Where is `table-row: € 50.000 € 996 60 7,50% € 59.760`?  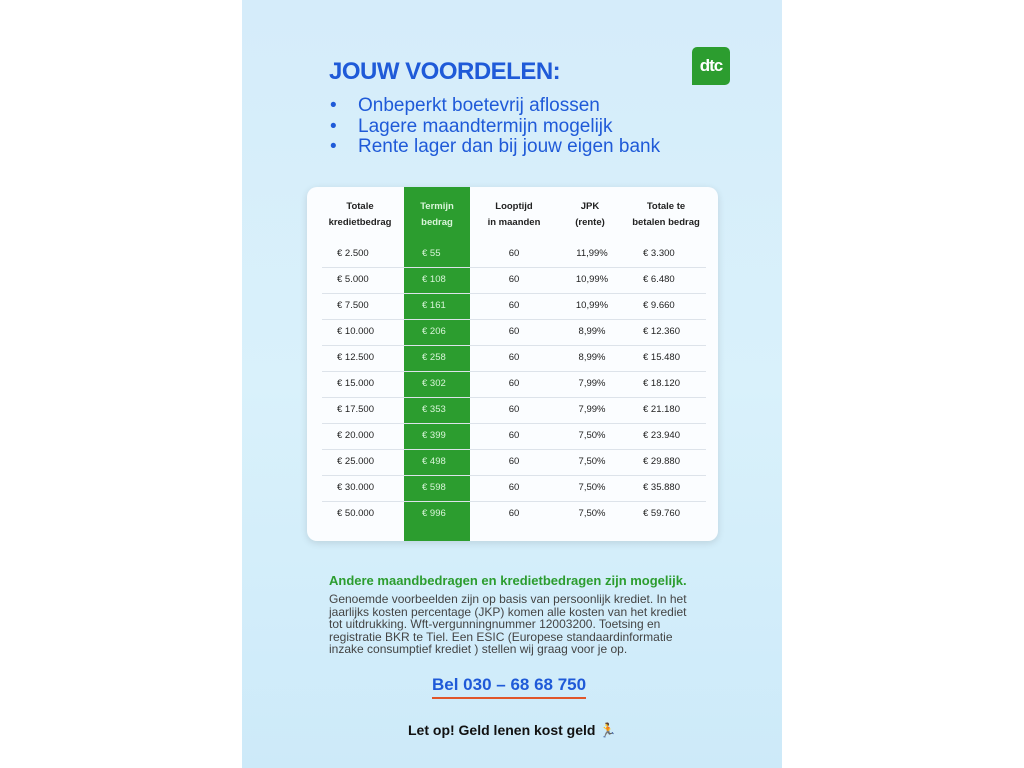 table-row: € 50.000 € 996 60 7,50% € 59.760 is located at coordinates (514, 514).